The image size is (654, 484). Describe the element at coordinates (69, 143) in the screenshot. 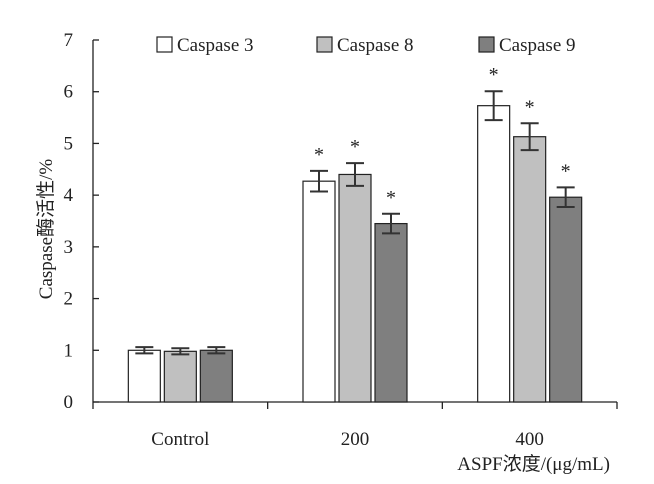

I see `y-tick-label: 5` at that location.